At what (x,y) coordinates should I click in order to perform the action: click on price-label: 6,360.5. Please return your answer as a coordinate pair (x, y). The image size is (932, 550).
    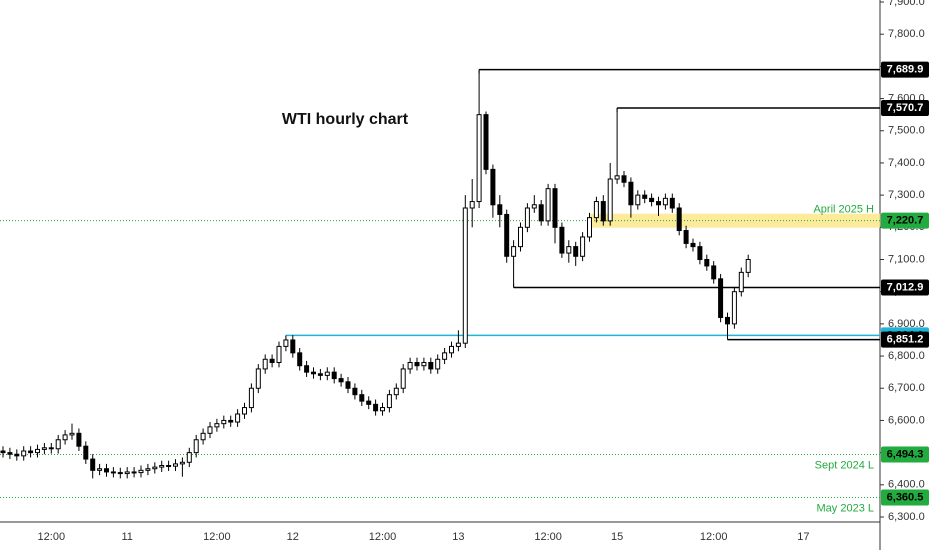
    Looking at the image, I should click on (905, 497).